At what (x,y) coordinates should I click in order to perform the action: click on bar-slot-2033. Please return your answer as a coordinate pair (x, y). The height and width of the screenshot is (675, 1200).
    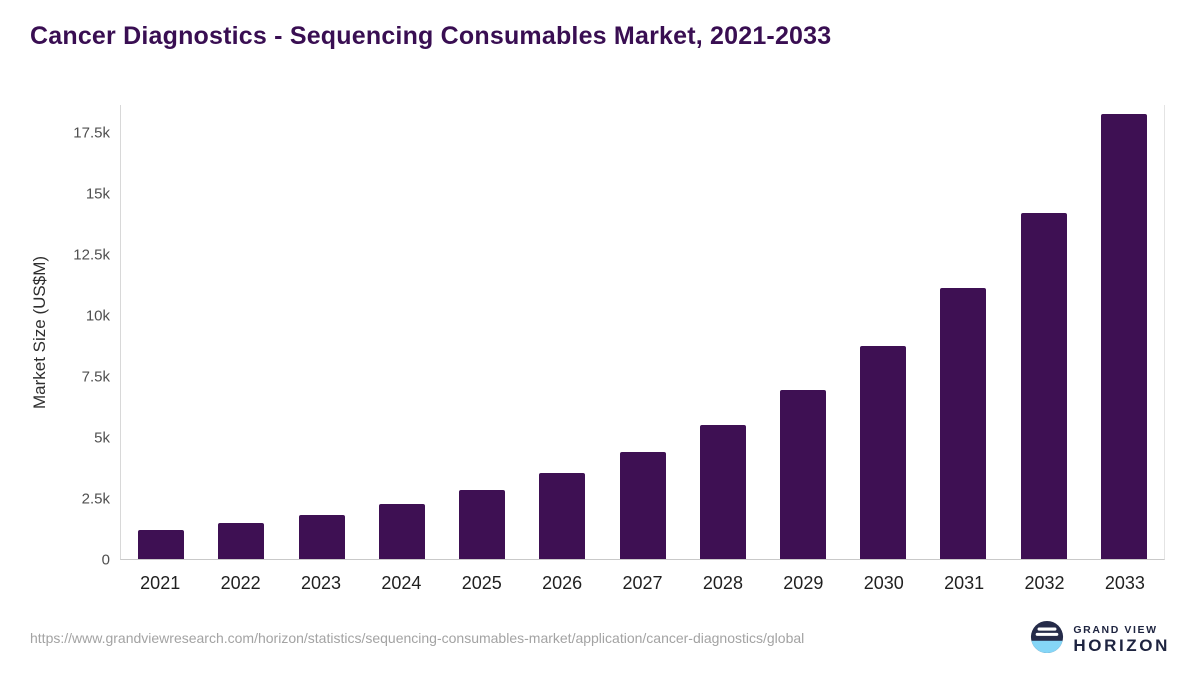
    Looking at the image, I should click on (1124, 332).